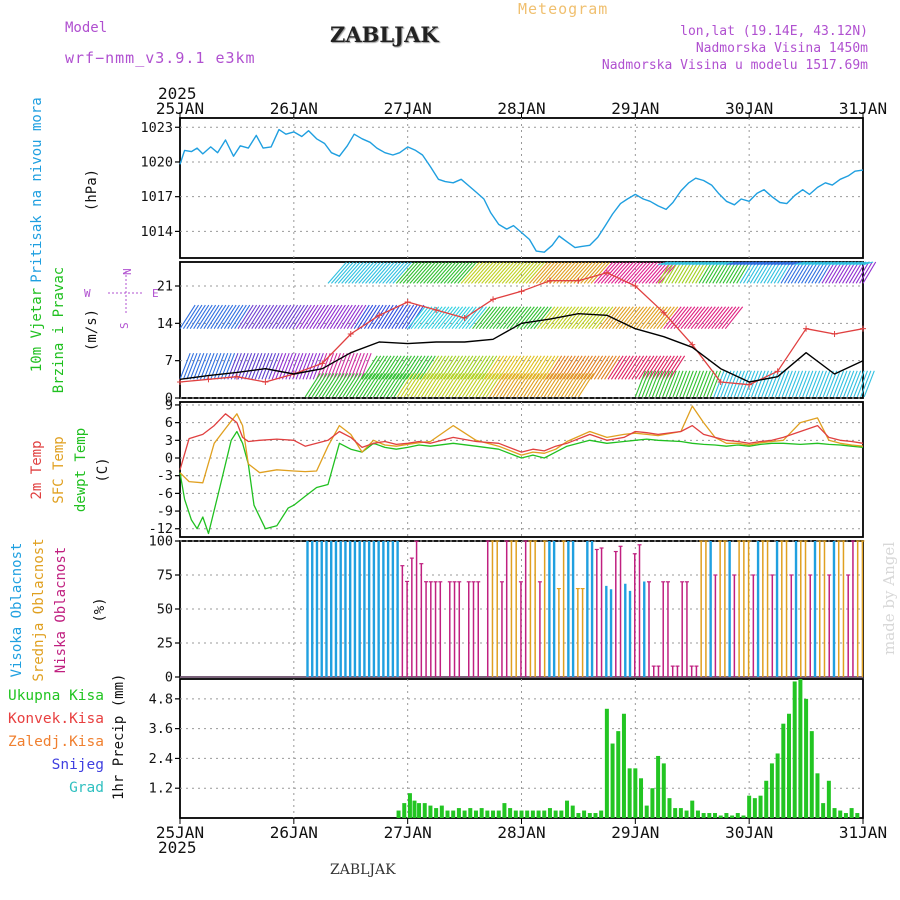 Image resolution: width=900 pixels, height=900 pixels. Describe the element at coordinates (161, 759) in the screenshot. I see `precip-ytick-label: 2.4` at that location.